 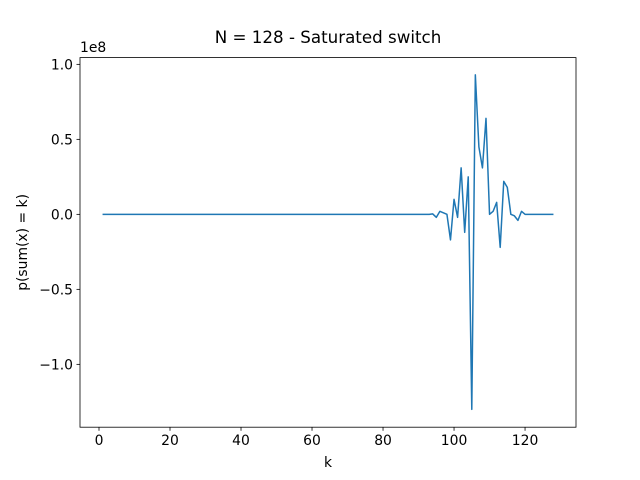 I want to click on x-tick-label: 40, so click(x=241, y=441).